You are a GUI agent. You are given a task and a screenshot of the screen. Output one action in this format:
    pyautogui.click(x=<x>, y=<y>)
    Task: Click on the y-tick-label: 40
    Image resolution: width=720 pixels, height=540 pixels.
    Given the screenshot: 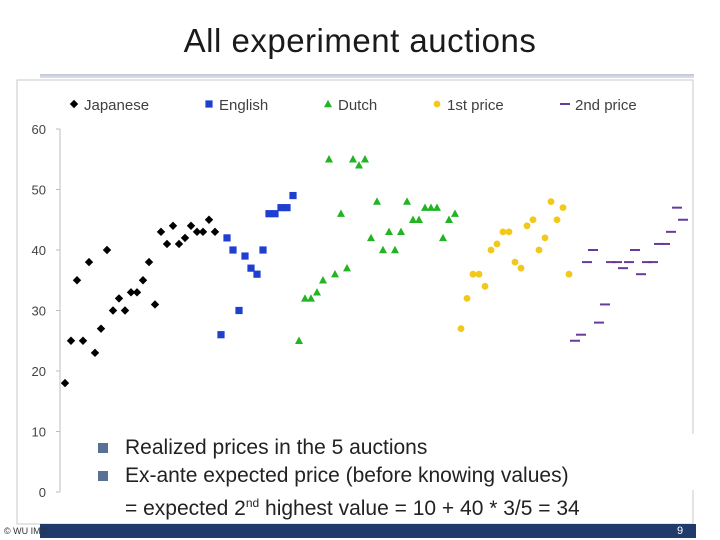 What is the action you would take?
    pyautogui.click(x=39, y=250)
    